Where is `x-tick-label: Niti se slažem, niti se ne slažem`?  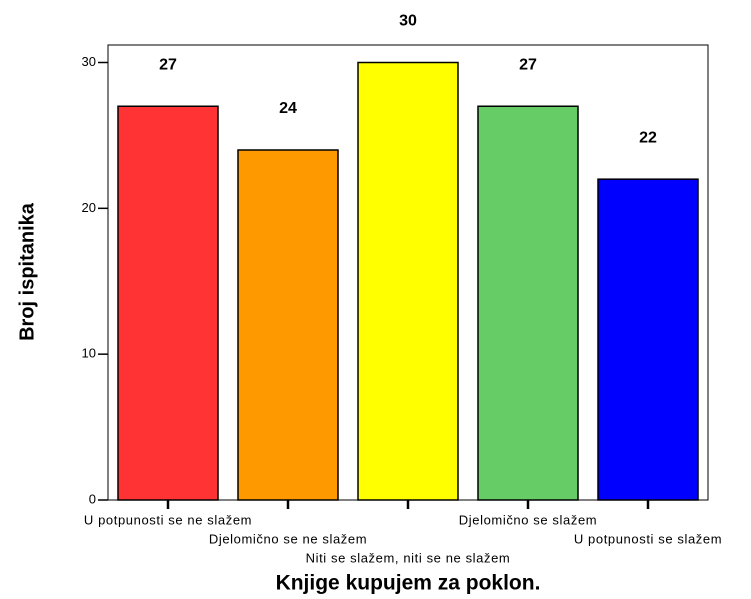 x-tick-label: Niti se slažem, niti se ne slažem is located at coordinates (408, 557).